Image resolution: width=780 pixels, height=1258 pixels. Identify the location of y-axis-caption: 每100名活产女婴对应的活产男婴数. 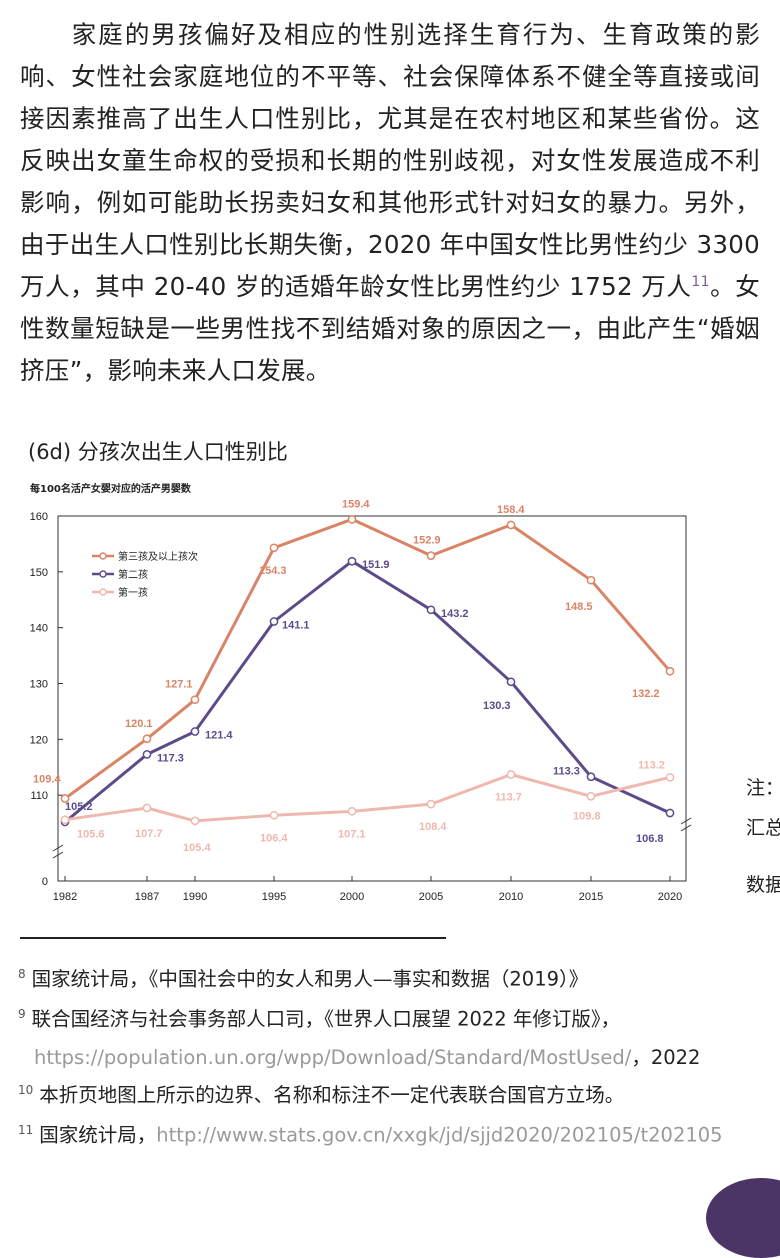
(110, 489).